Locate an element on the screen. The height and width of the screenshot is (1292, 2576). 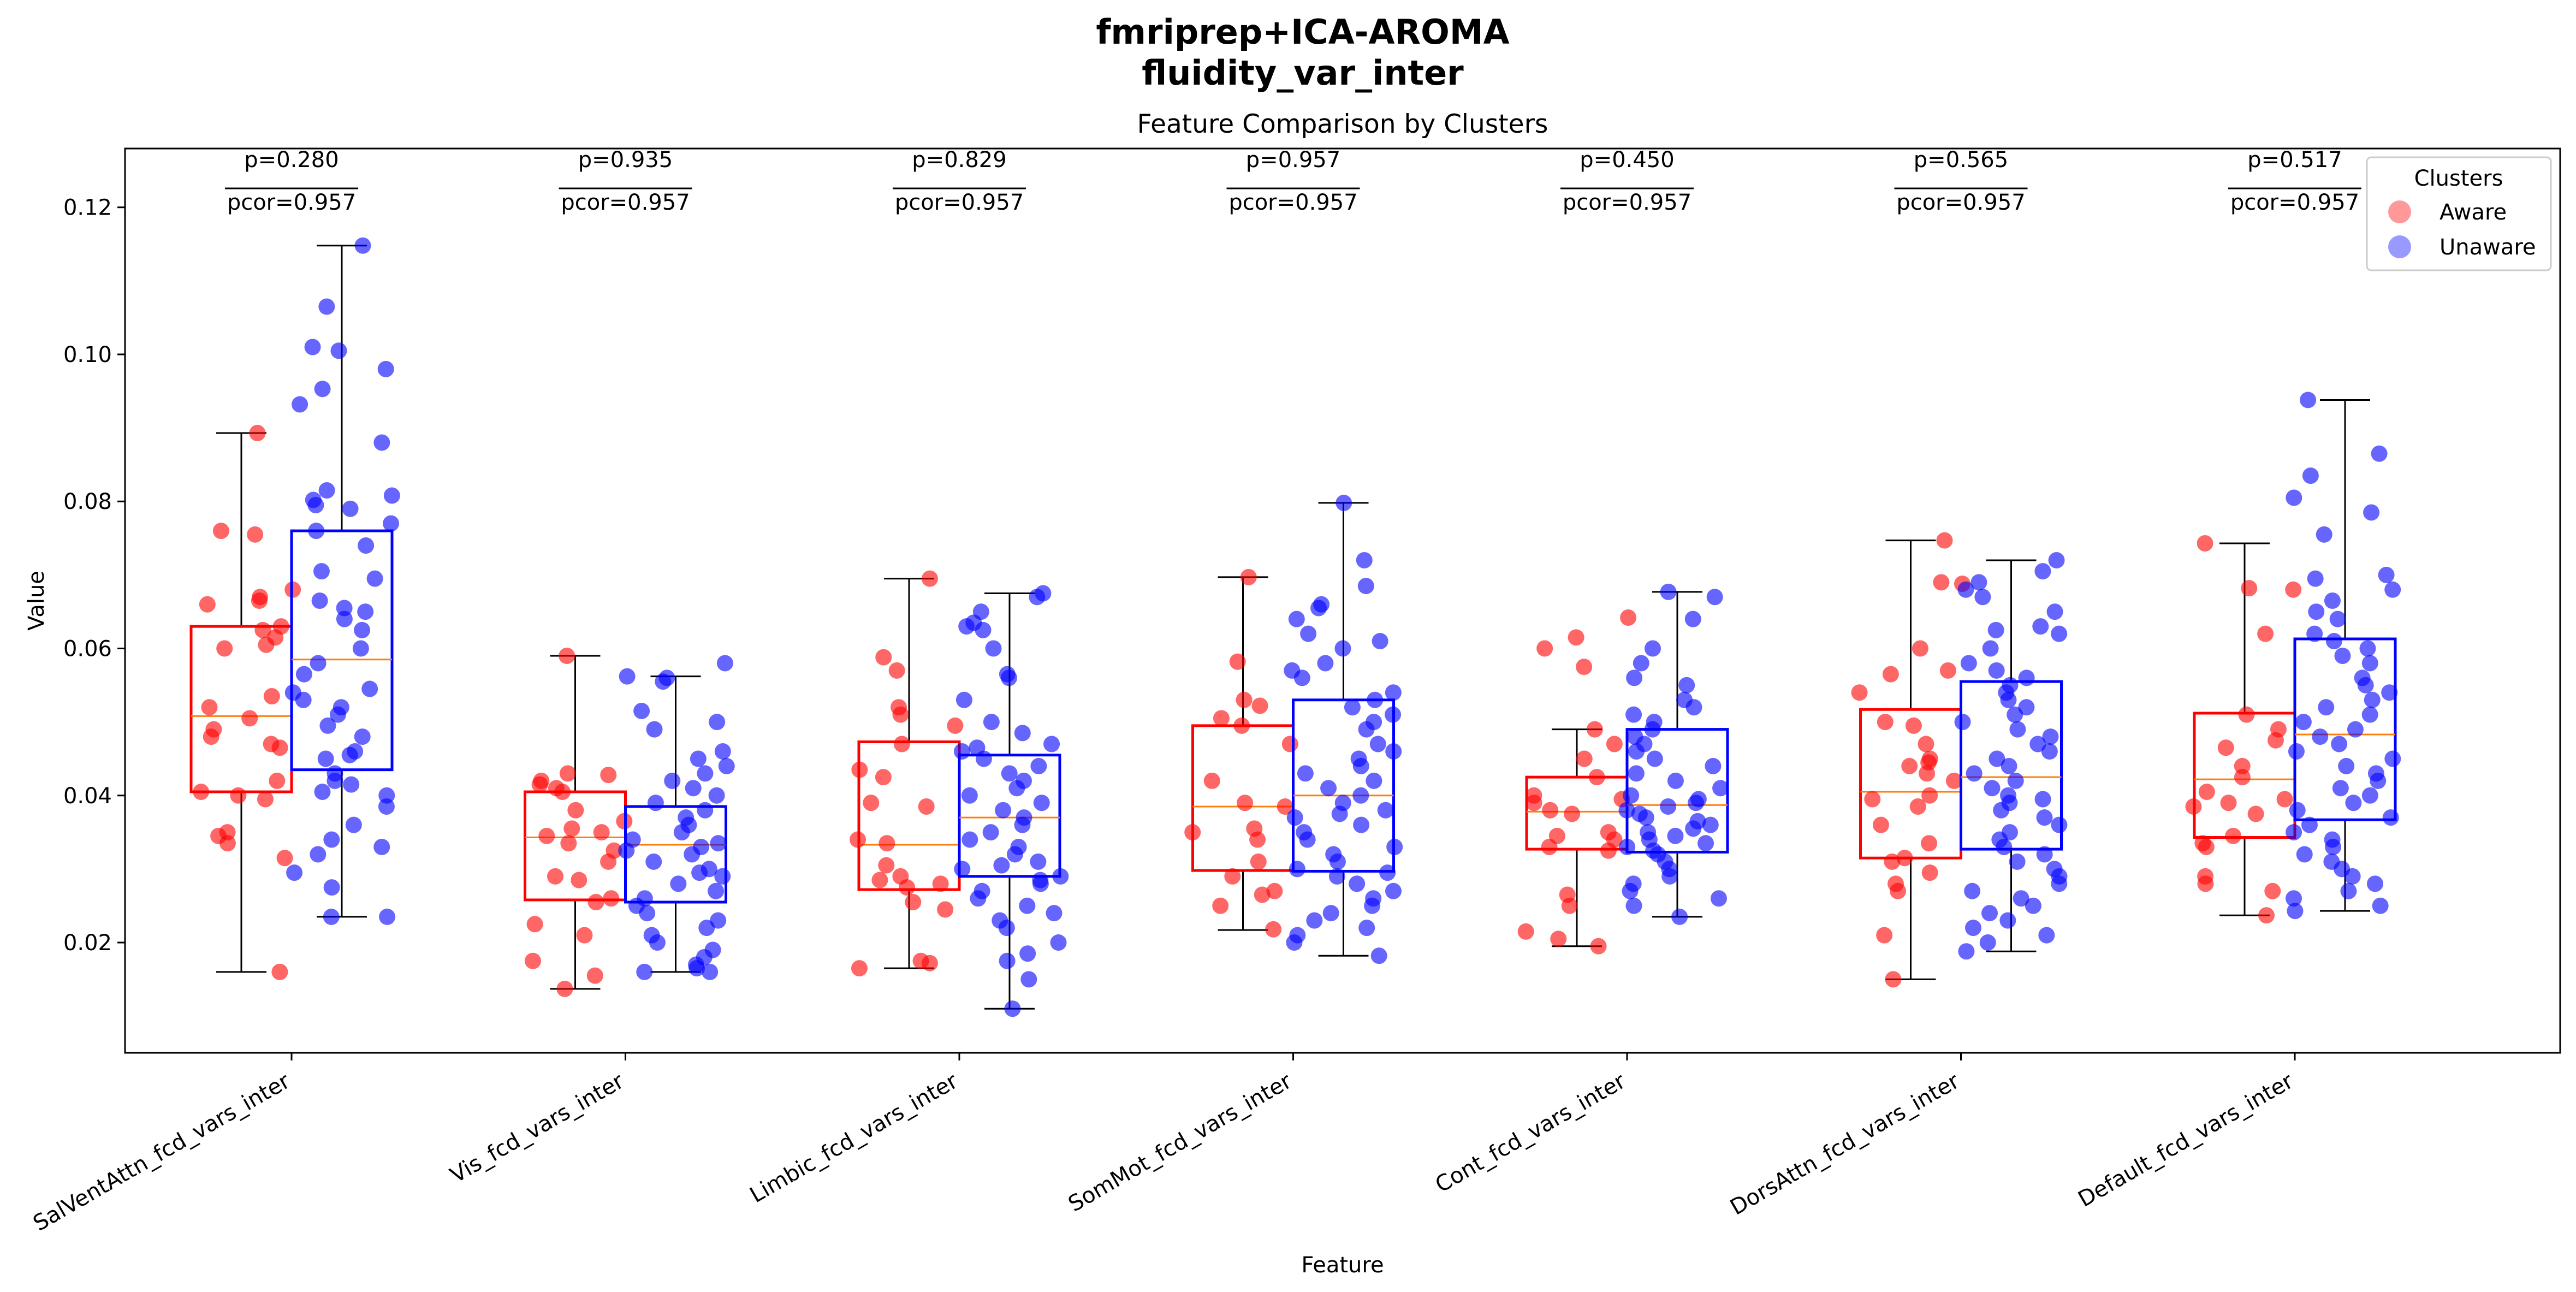
y-tick-label: 0.06 is located at coordinates (87, 649).